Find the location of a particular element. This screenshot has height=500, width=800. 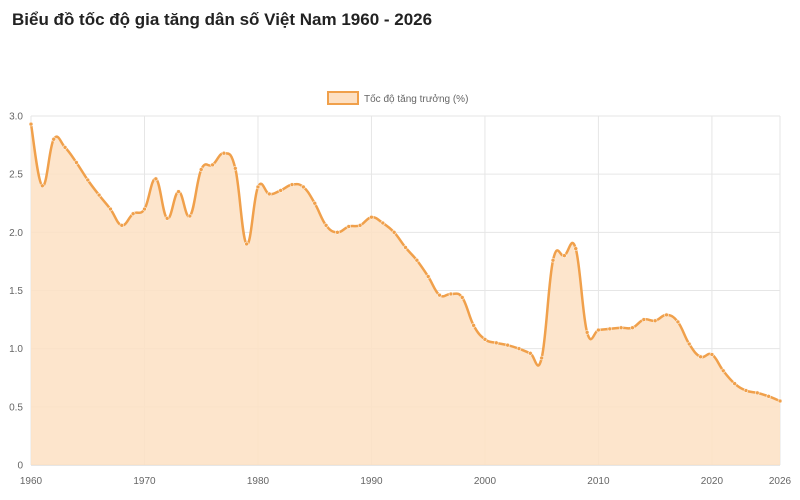

y-tick-label: 2.5 is located at coordinates (16, 175).